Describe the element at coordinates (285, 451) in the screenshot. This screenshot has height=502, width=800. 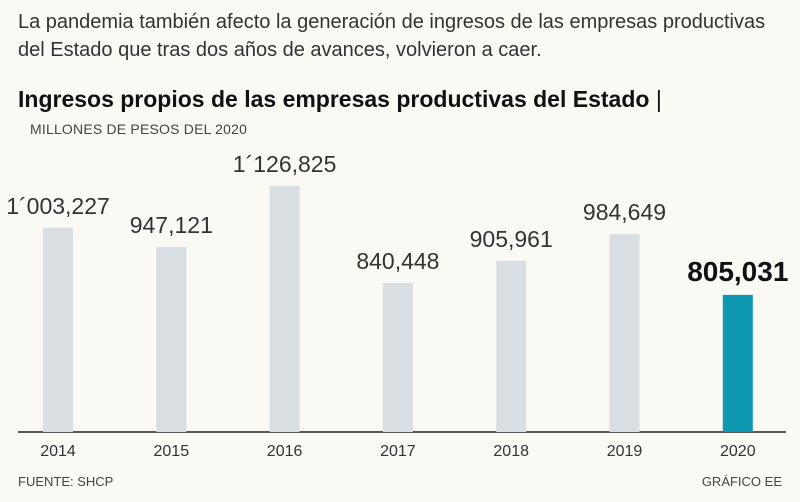
I see `x-tick-2016: 2016` at that location.